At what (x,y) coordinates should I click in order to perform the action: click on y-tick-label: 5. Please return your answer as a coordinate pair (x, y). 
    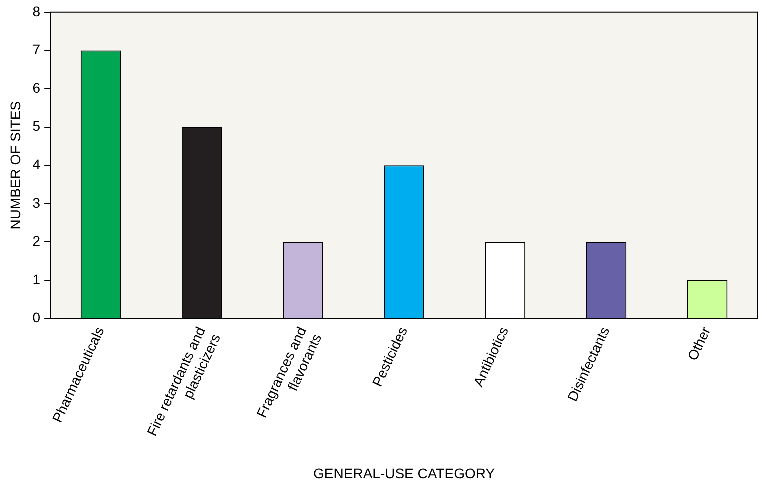
    Looking at the image, I should click on (36, 126).